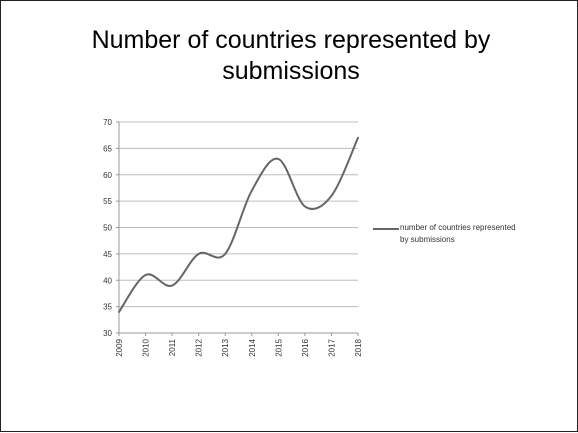  What do you see at coordinates (172, 347) in the screenshot?
I see `x-tick-label: 2011` at bounding box center [172, 347].